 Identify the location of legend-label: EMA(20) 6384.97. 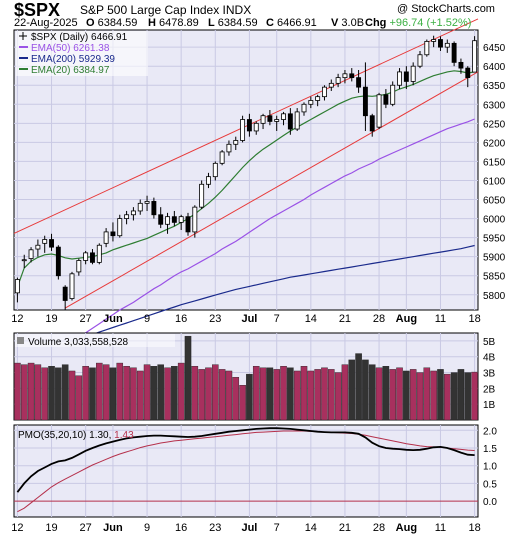
(70, 70).